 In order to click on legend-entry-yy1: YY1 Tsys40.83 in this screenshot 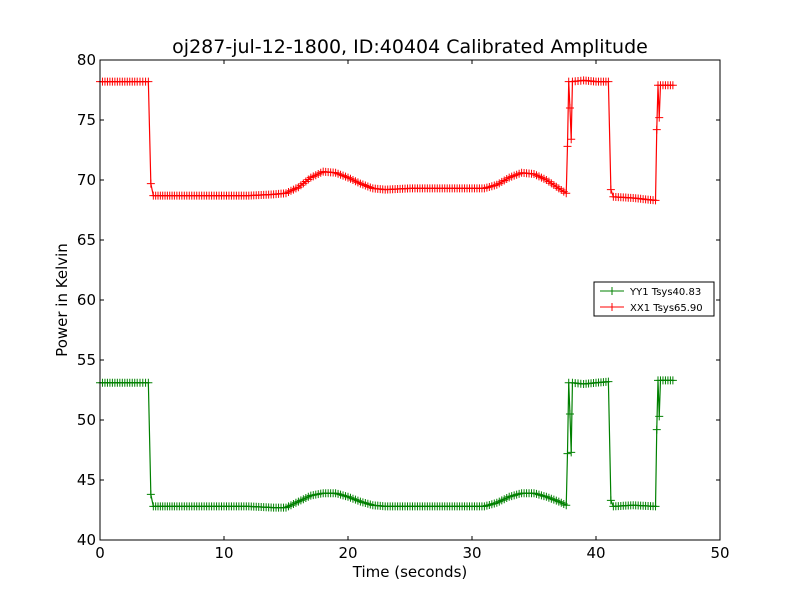, I will do `click(650, 292)`.